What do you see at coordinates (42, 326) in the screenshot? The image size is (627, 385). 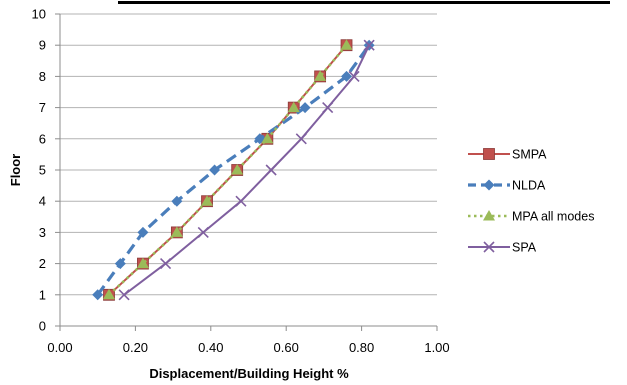 I see `y-tick-label: 0` at bounding box center [42, 326].